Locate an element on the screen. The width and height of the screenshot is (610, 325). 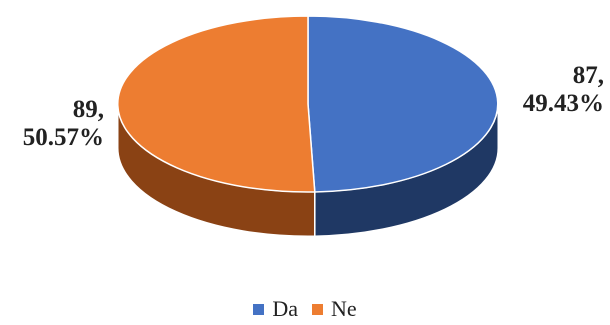
data-label-ne-percent: 50.57% is located at coordinates (63, 137).